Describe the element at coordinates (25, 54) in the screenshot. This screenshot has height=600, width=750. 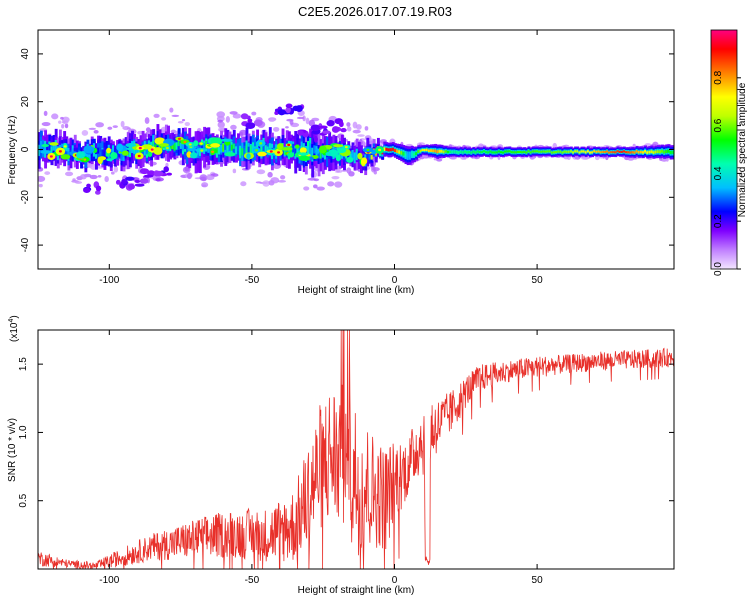
I see `y-tick-label: 40` at that location.